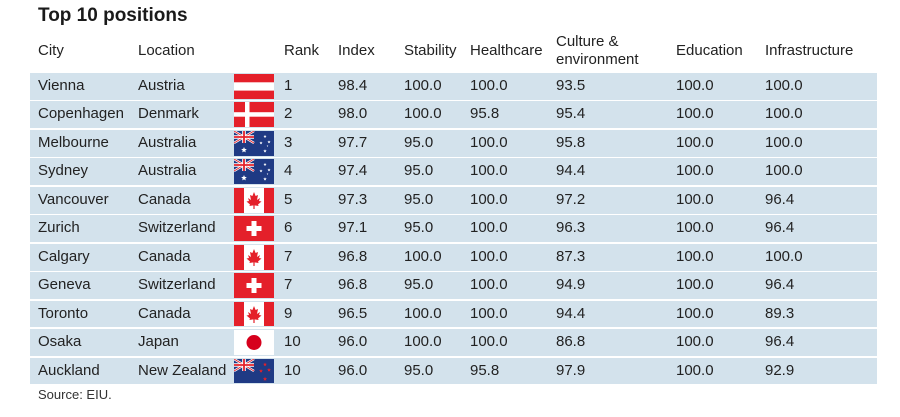  What do you see at coordinates (506, 50) in the screenshot?
I see `header-healthcare: Healthcare` at bounding box center [506, 50].